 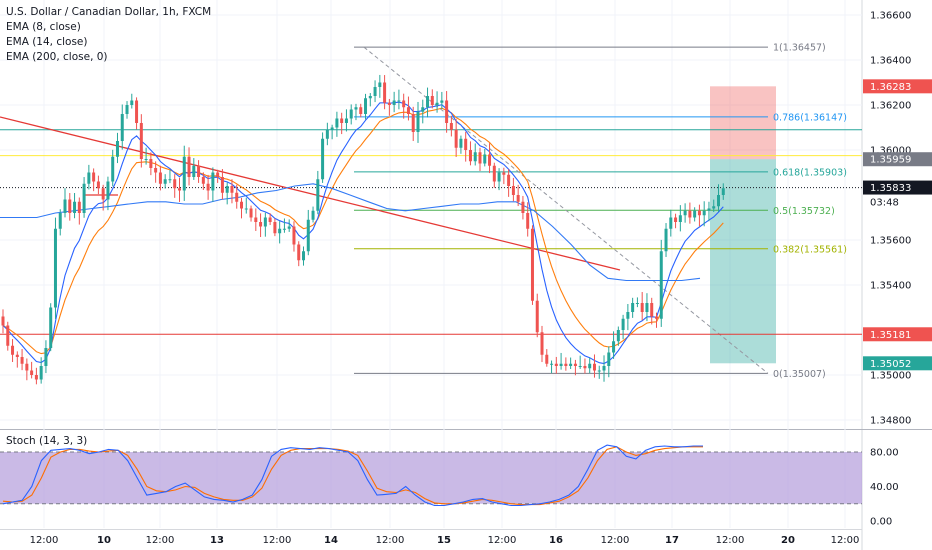 What do you see at coordinates (743, 123) in the screenshot?
I see `stop-loss-zone` at bounding box center [743, 123].